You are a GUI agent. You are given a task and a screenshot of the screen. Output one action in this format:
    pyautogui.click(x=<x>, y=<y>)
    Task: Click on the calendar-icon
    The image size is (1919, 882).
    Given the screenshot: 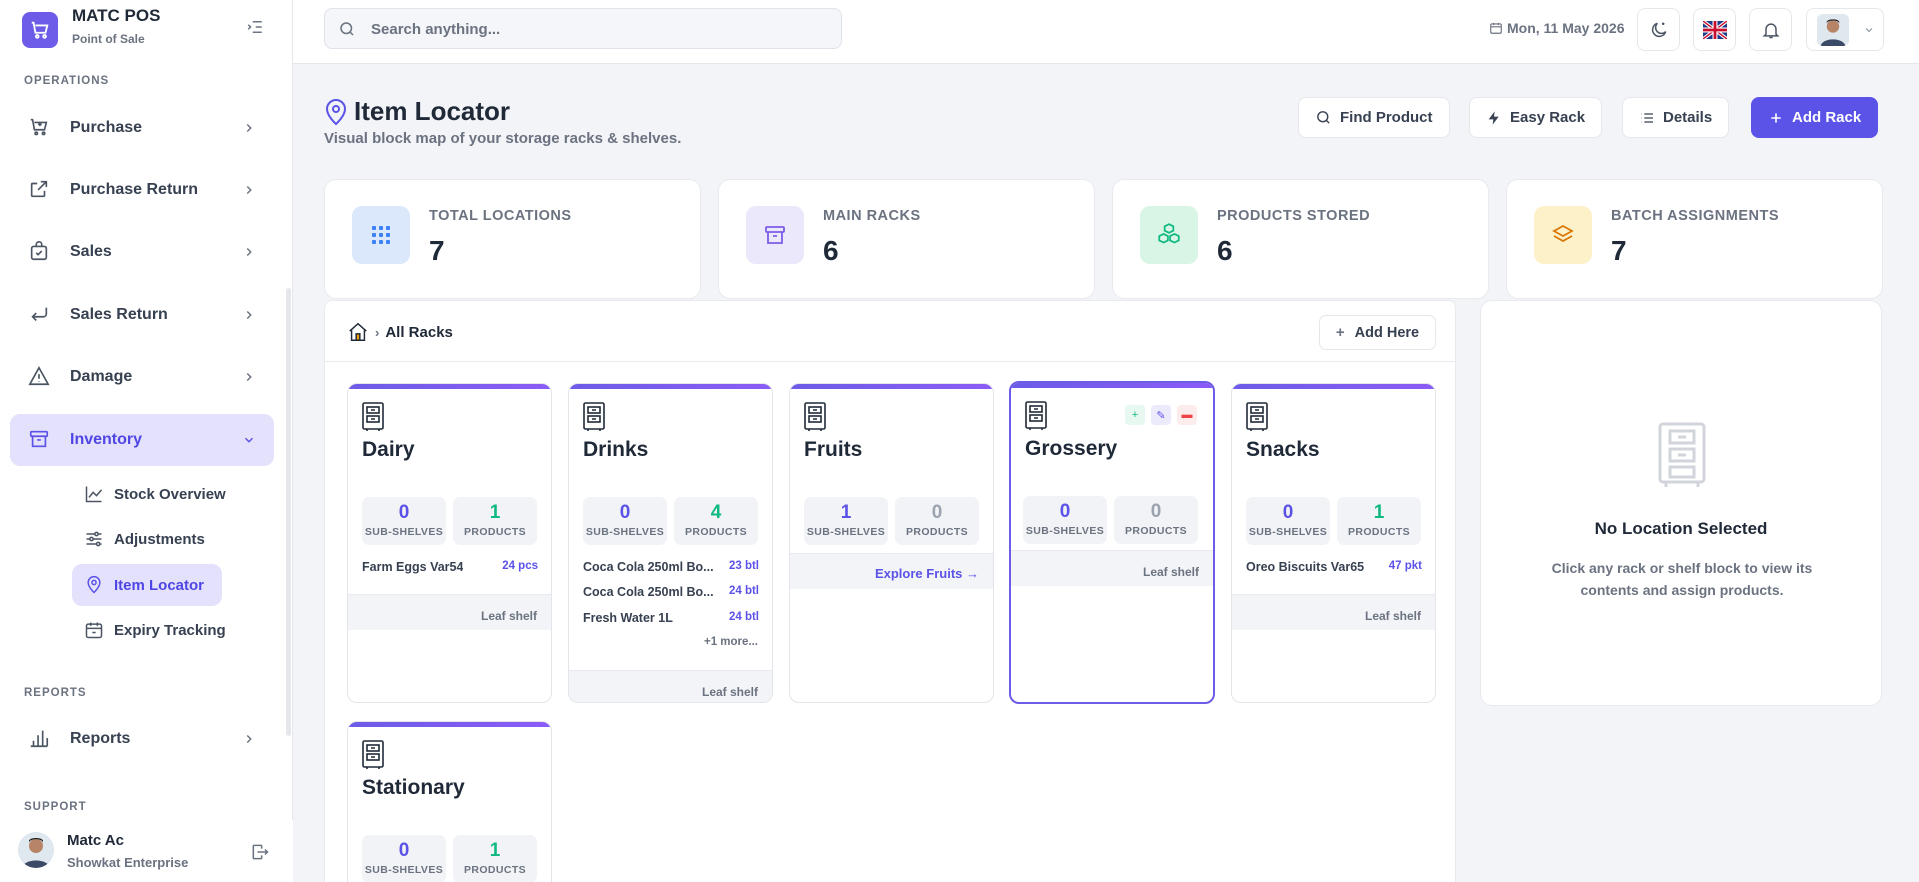 What is the action you would take?
    pyautogui.click(x=1496, y=28)
    